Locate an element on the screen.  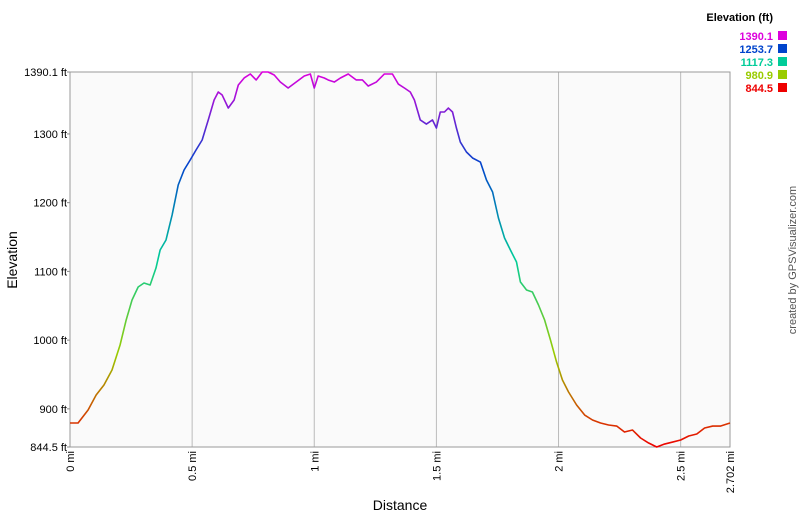
y-axis-title: Elevation is located at coordinates (12, 260).